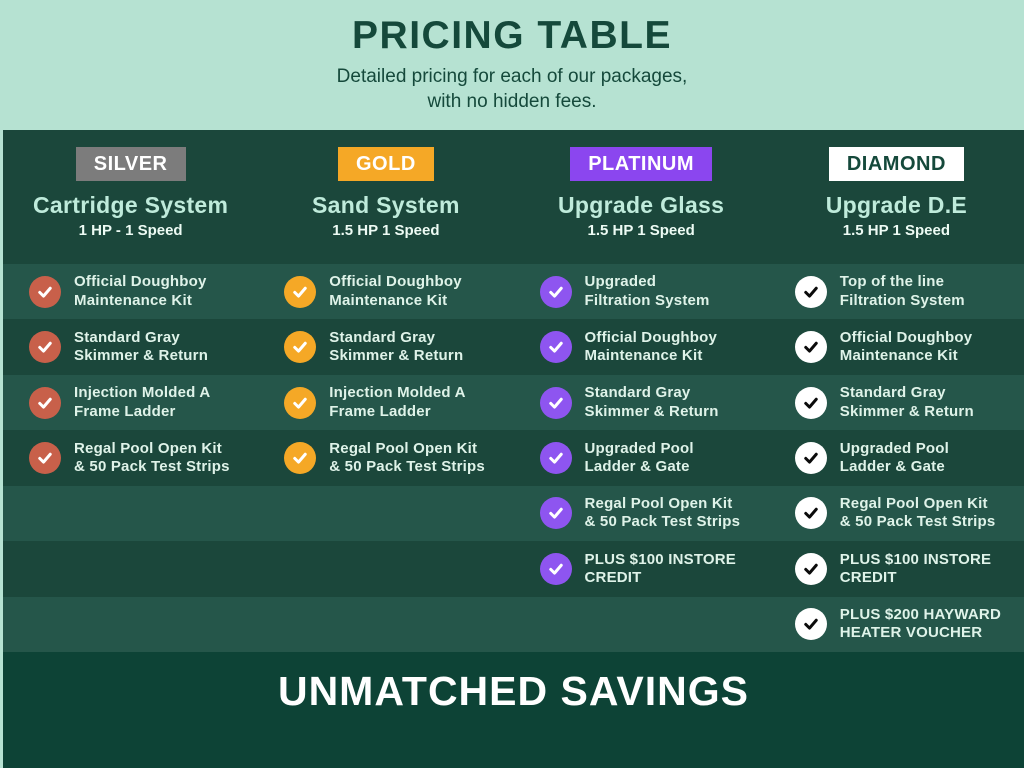 The image size is (1024, 768). I want to click on page-title: PRICING TABLE, so click(512, 35).